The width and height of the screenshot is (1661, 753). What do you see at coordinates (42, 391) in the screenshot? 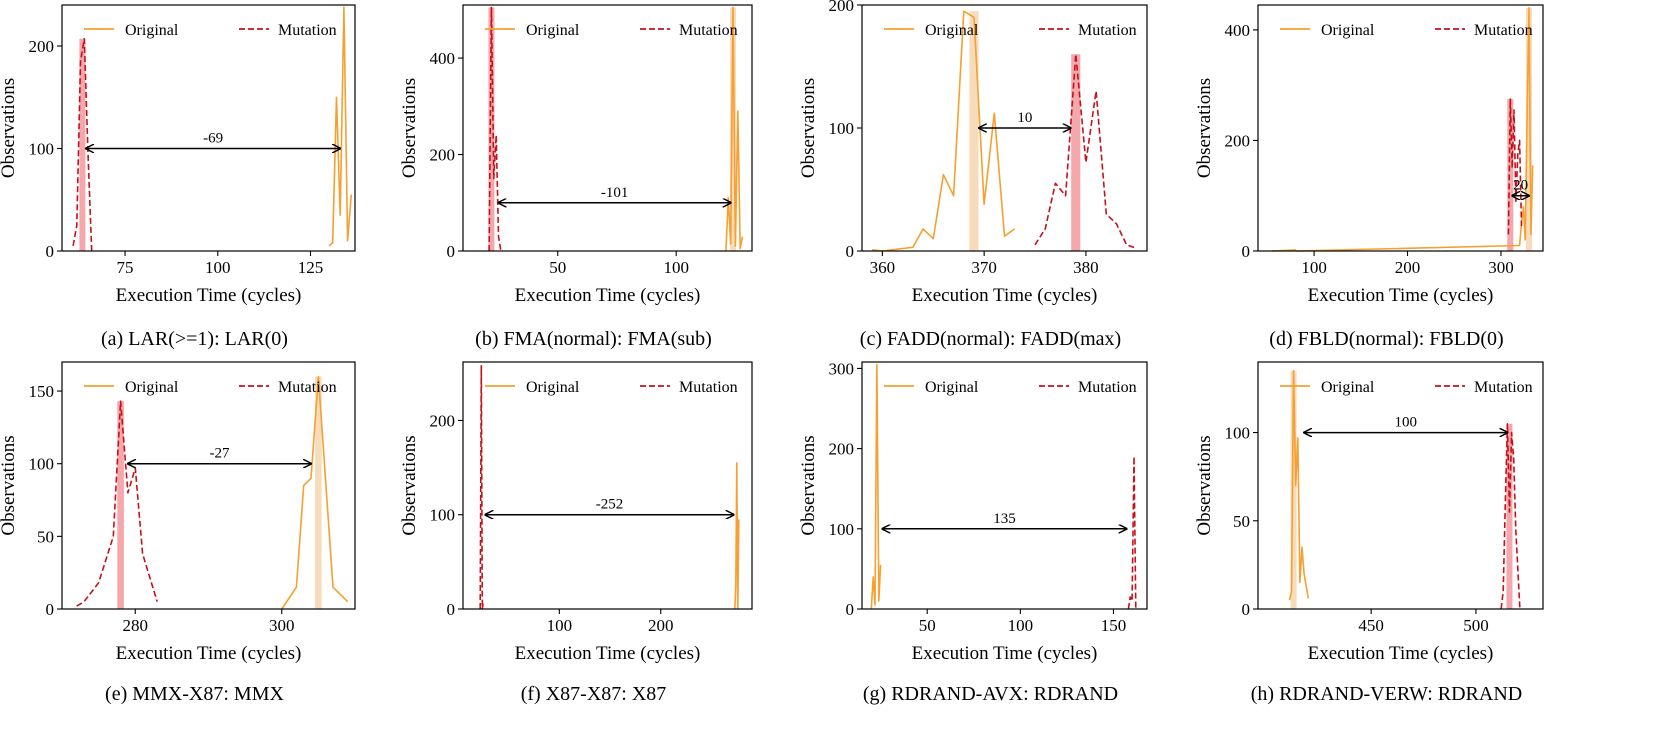
I see `y-tick-label: 150` at bounding box center [42, 391].